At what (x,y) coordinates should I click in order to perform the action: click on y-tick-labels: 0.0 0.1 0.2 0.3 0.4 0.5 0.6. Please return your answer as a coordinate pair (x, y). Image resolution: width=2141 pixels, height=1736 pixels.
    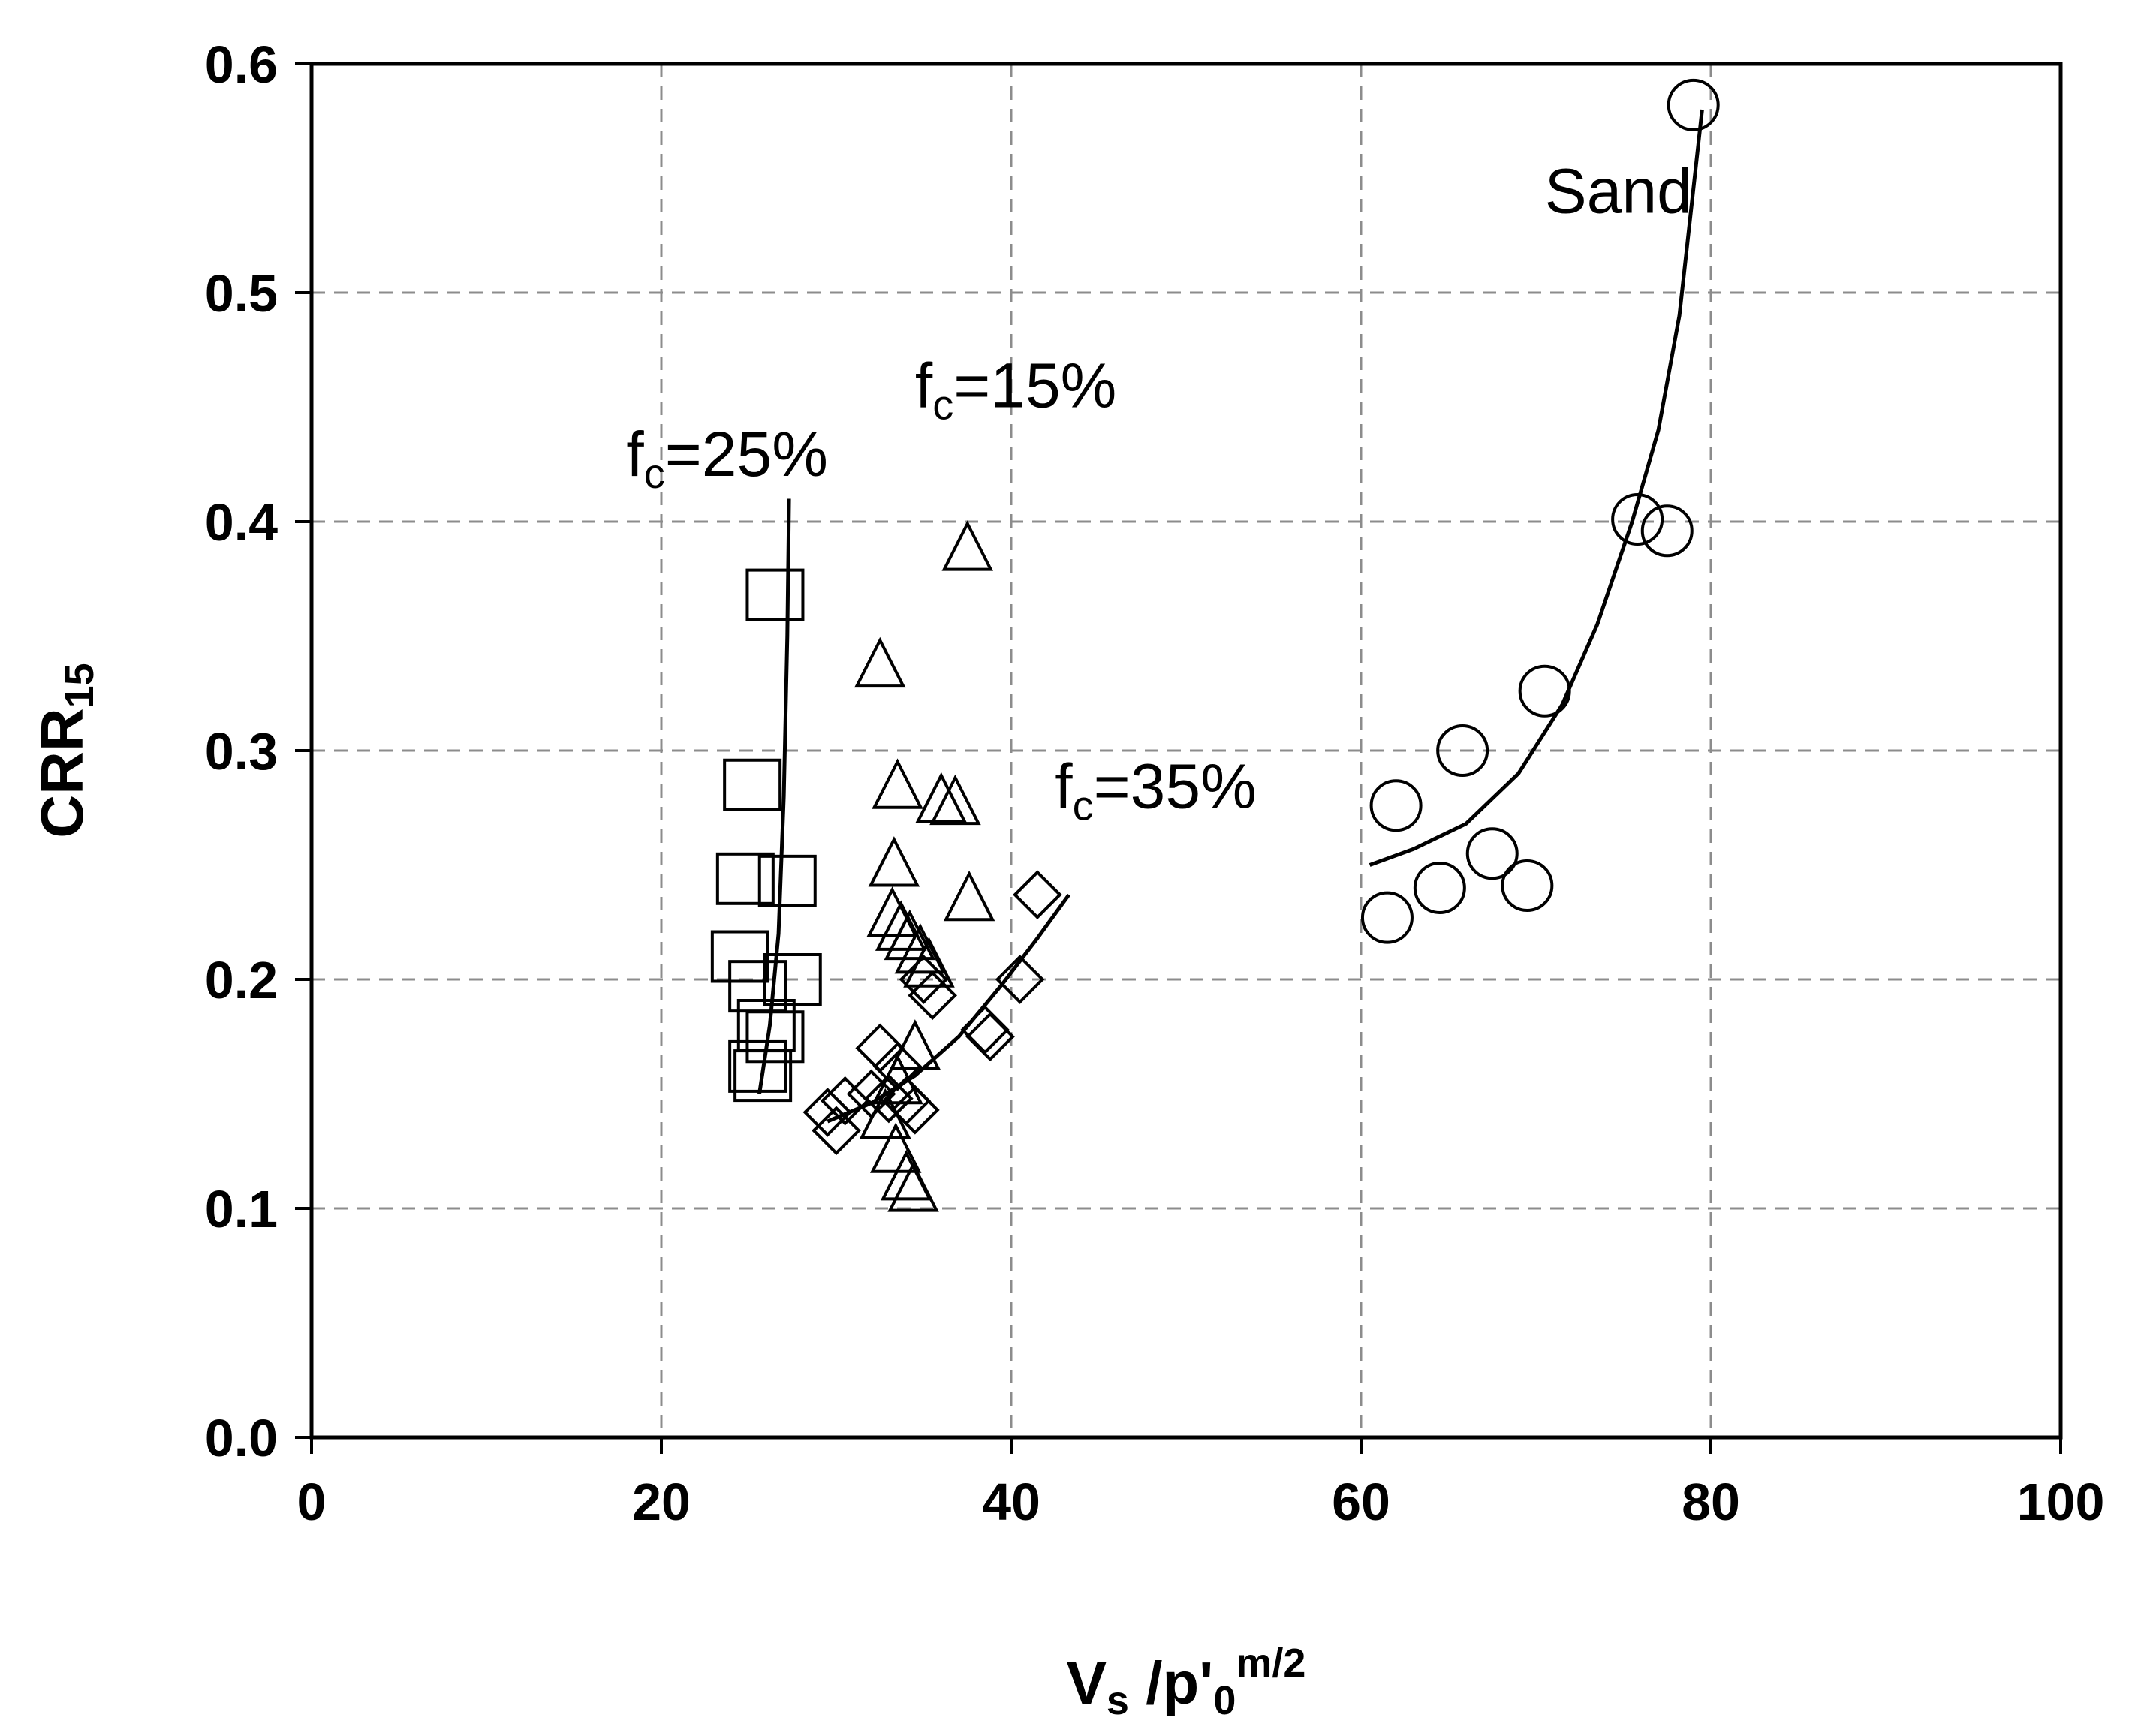
    Looking at the image, I should click on (242, 751).